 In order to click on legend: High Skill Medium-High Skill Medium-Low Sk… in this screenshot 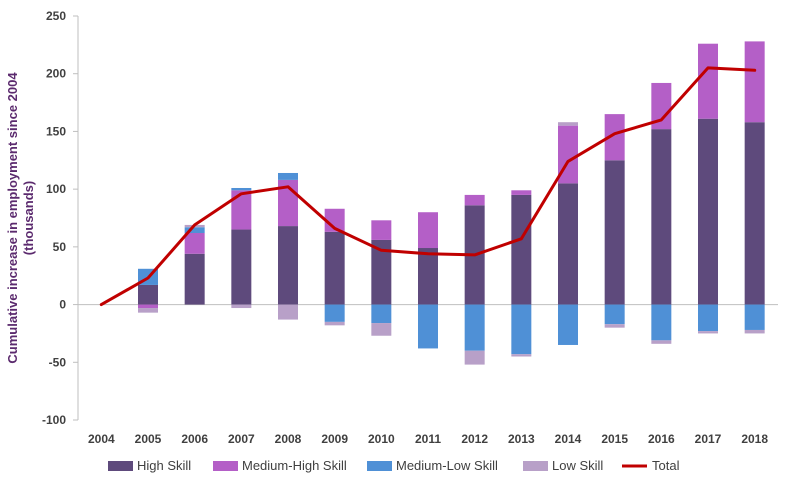, I will do `click(394, 465)`.